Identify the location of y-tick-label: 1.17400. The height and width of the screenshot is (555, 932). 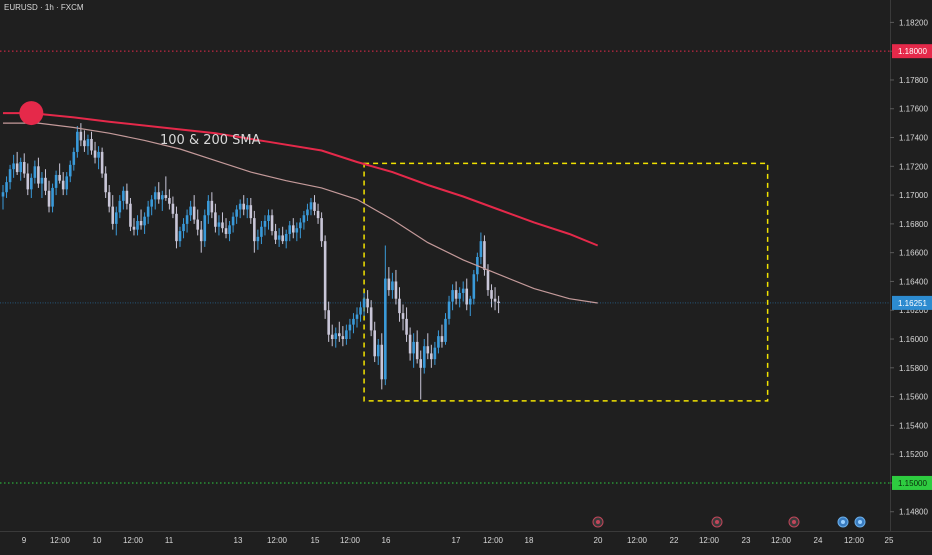
(913, 138).